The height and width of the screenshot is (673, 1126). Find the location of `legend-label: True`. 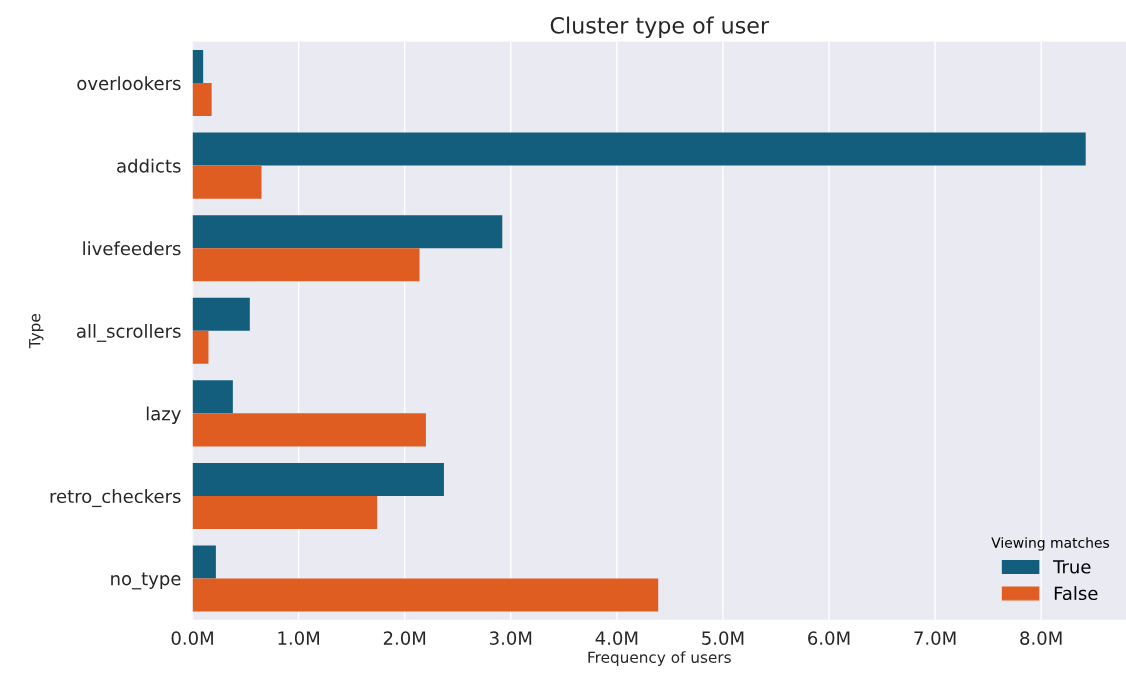

legend-label: True is located at coordinates (1072, 567).